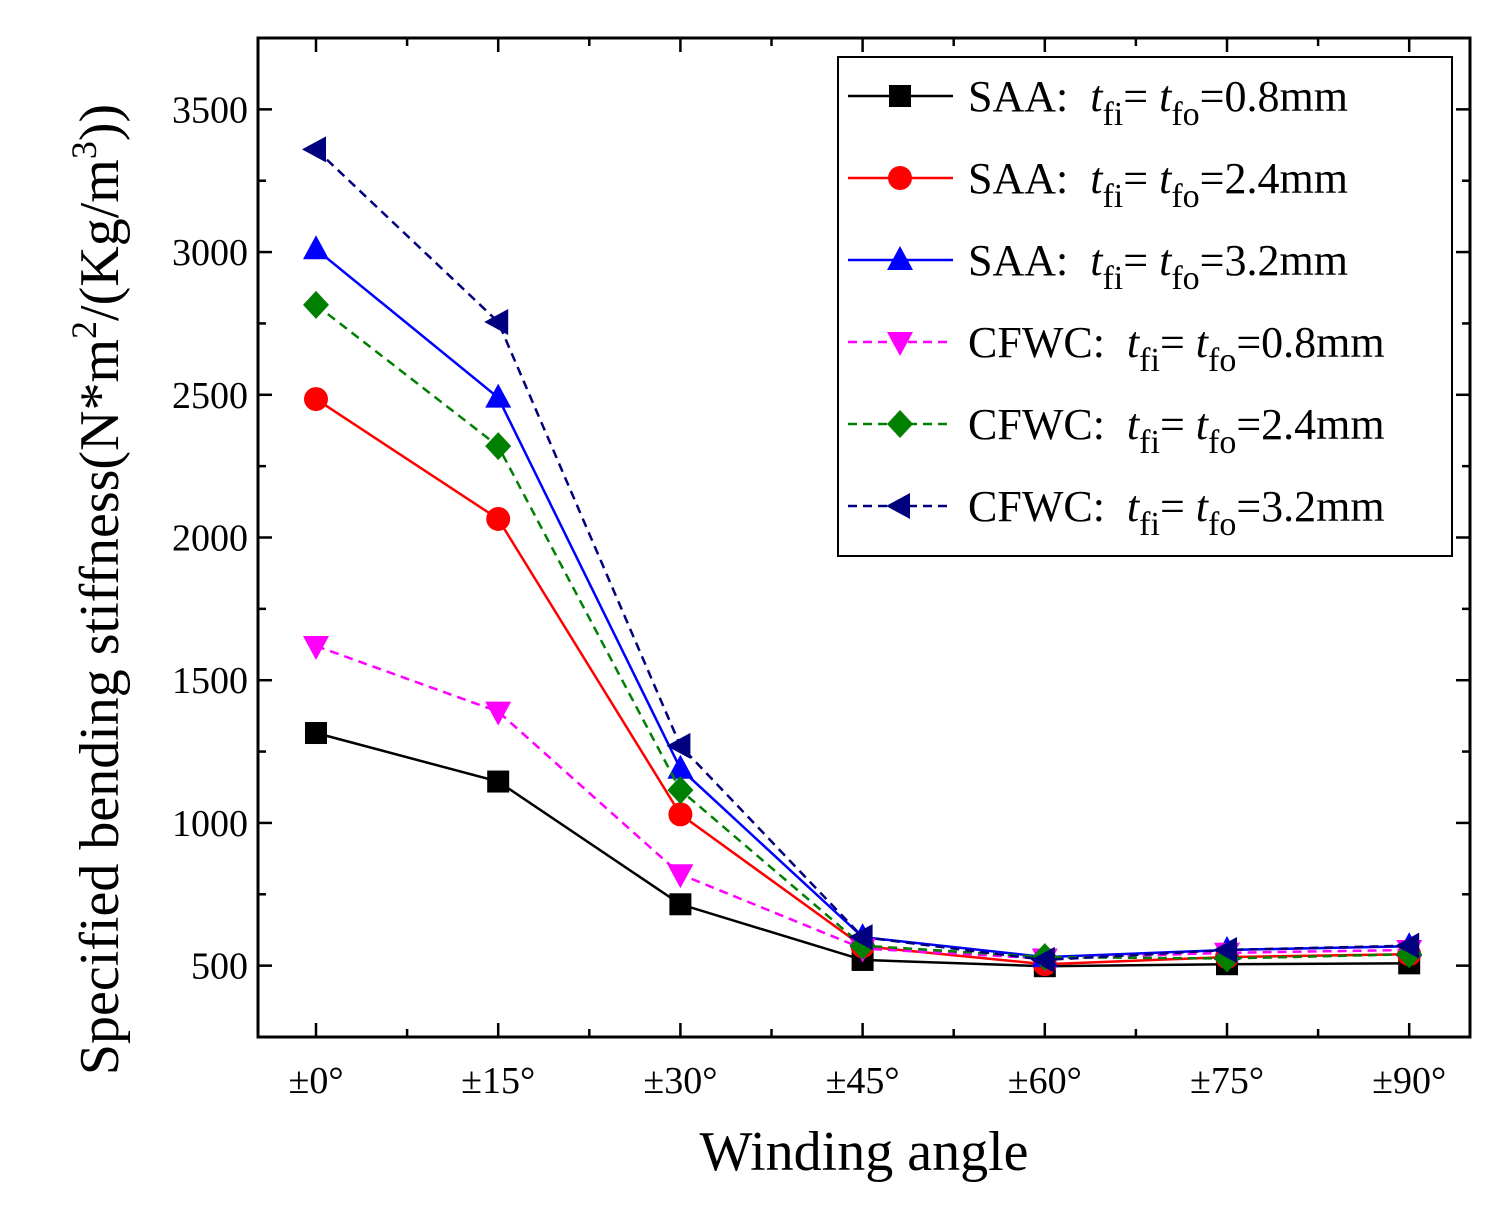  I want to click on x-tick-label: ±90°, so click(1409, 1081).